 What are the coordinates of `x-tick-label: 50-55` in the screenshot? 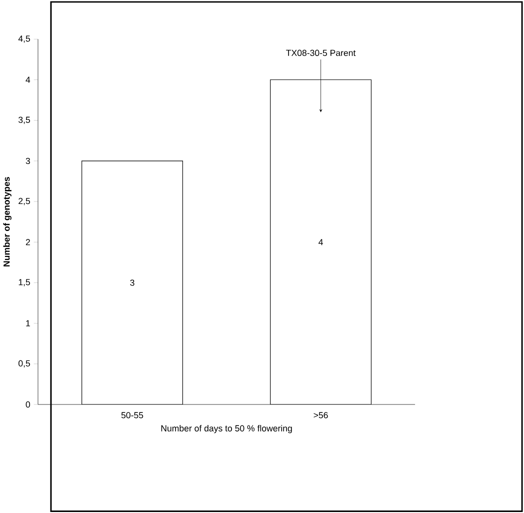 It's located at (132, 415).